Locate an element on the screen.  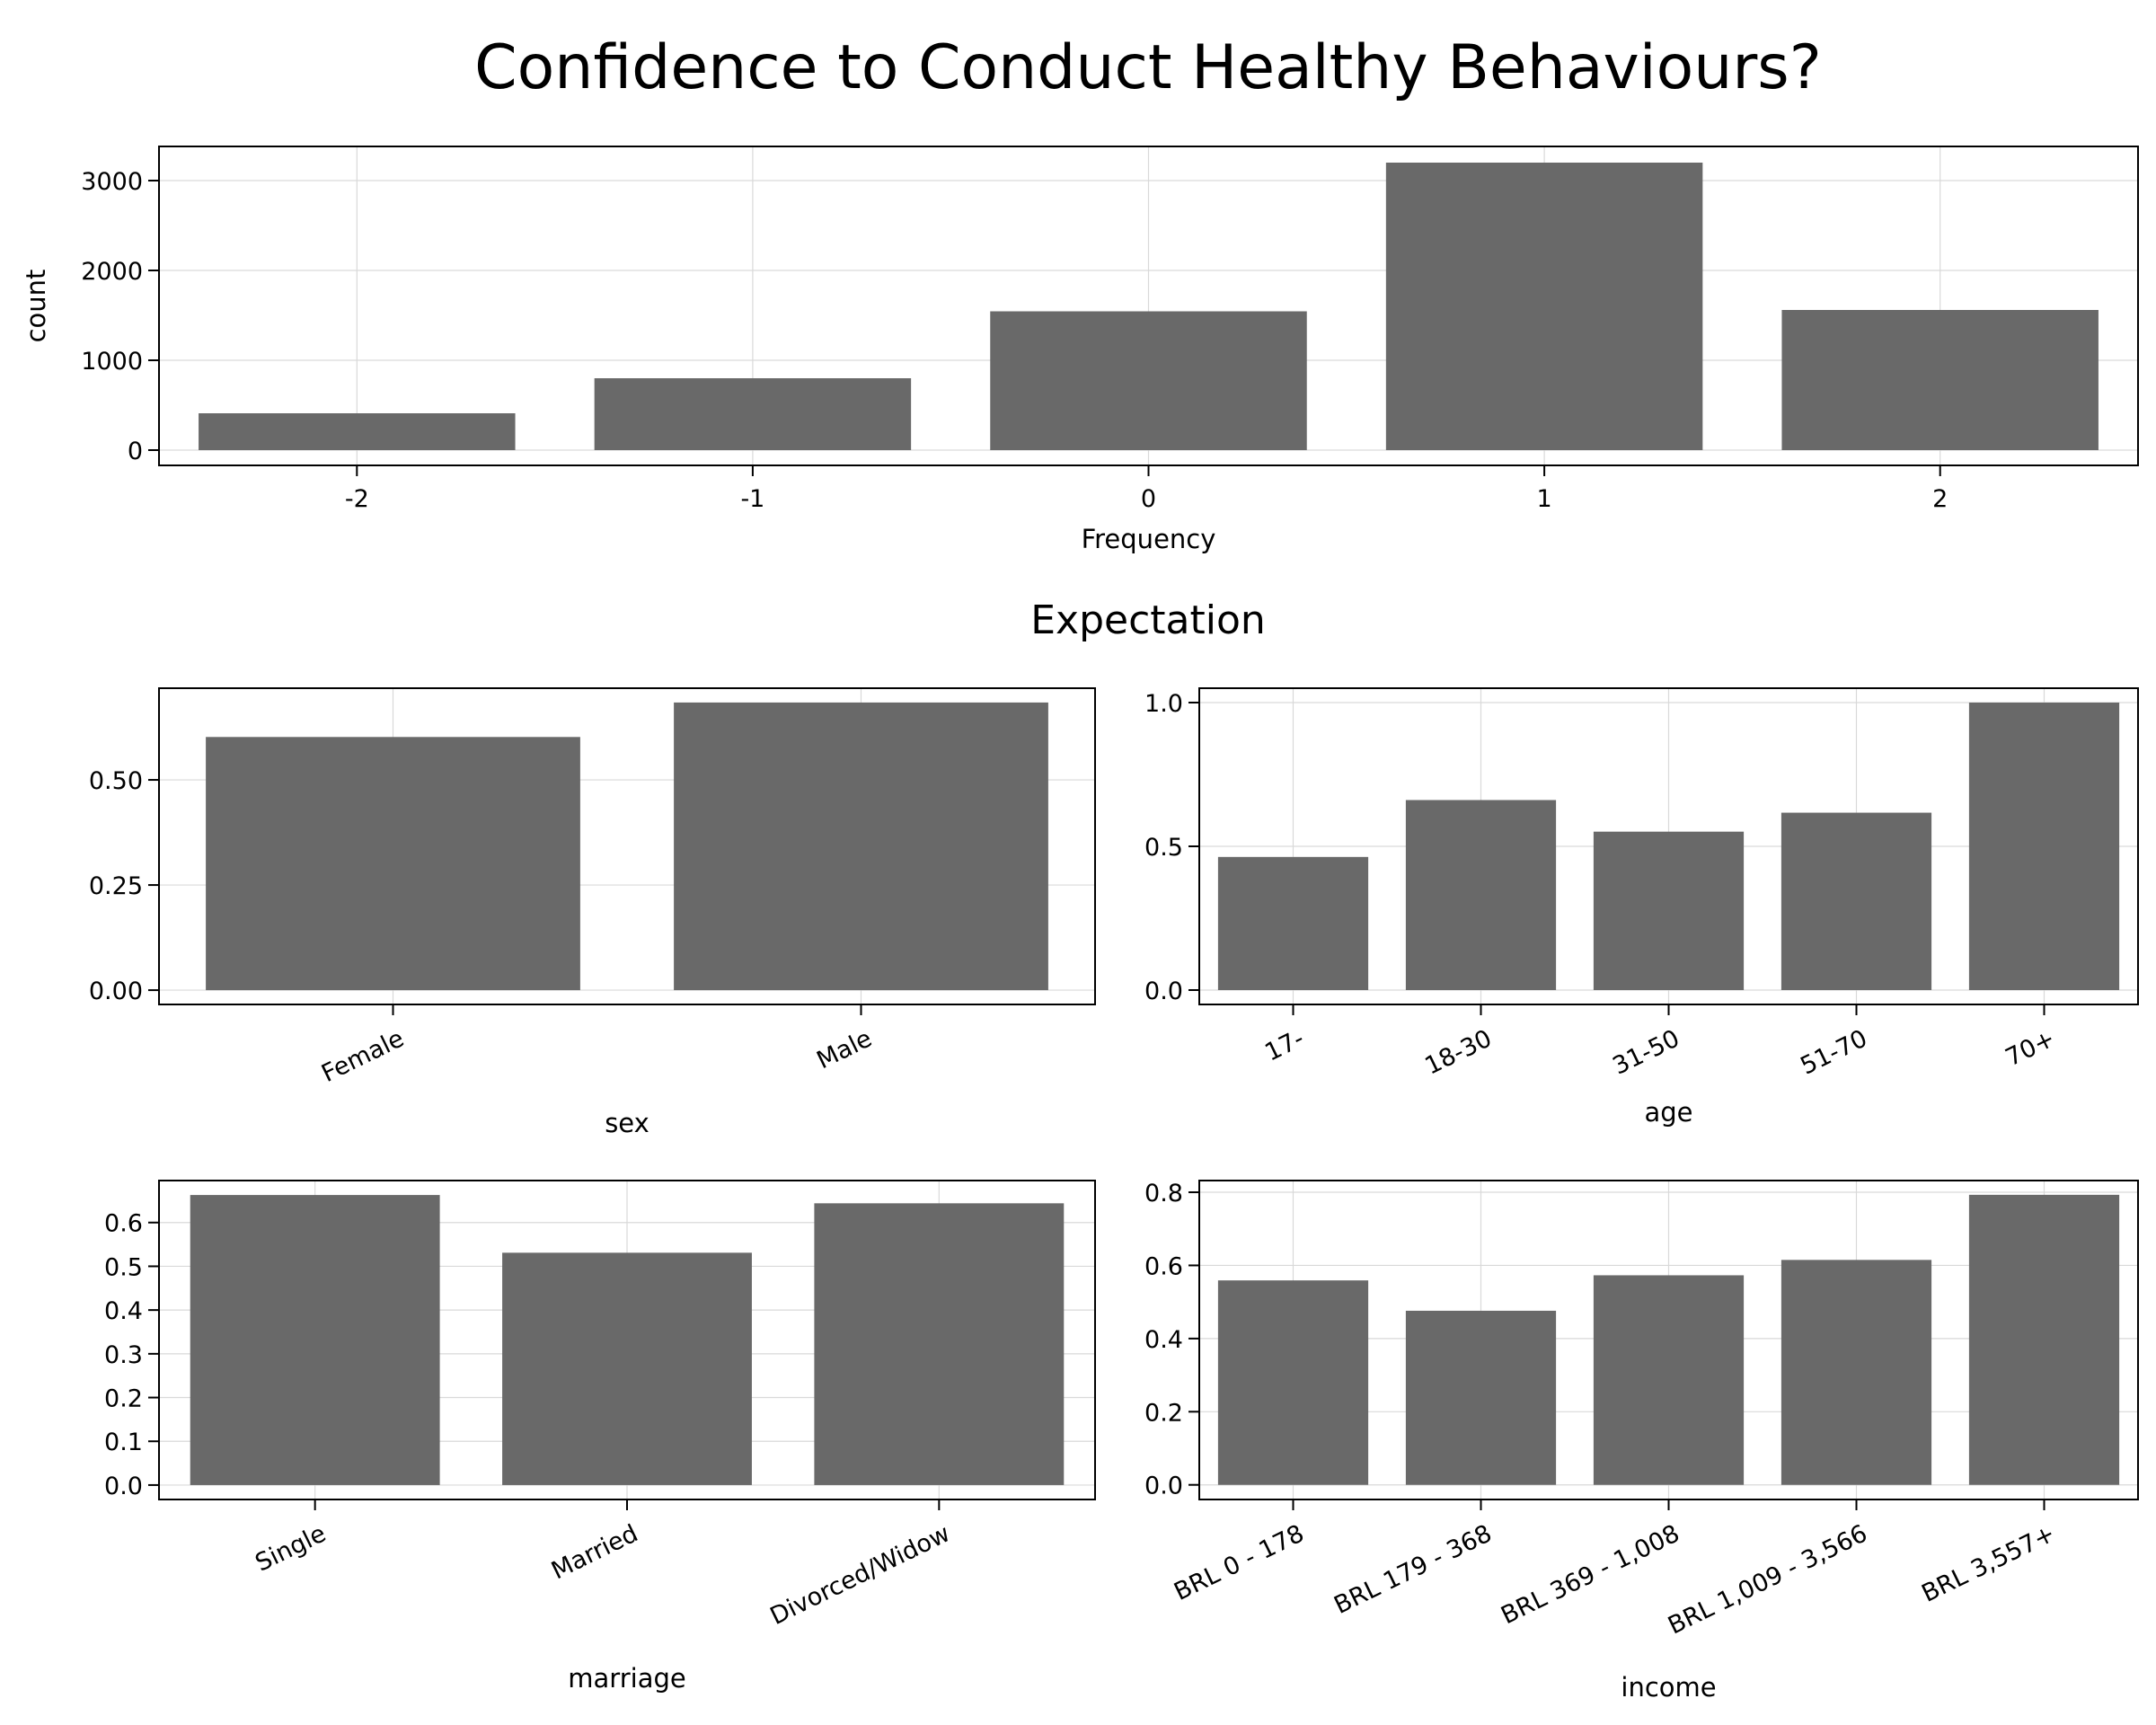
y-tick-label: 1.0 is located at coordinates (1163, 704).